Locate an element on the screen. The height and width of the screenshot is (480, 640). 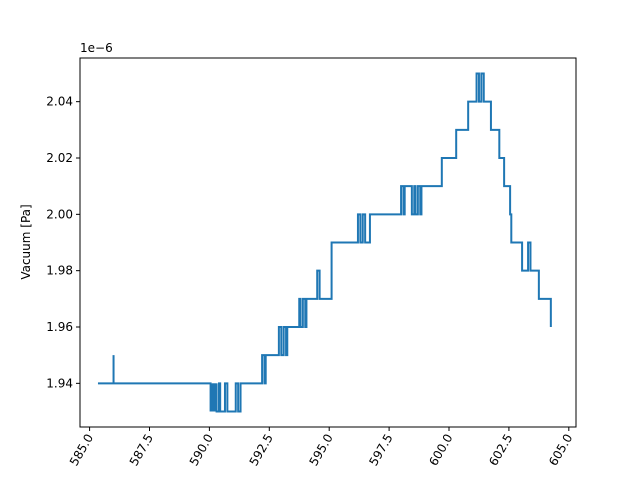
y-tick-label: 1.94 is located at coordinates (59, 383).